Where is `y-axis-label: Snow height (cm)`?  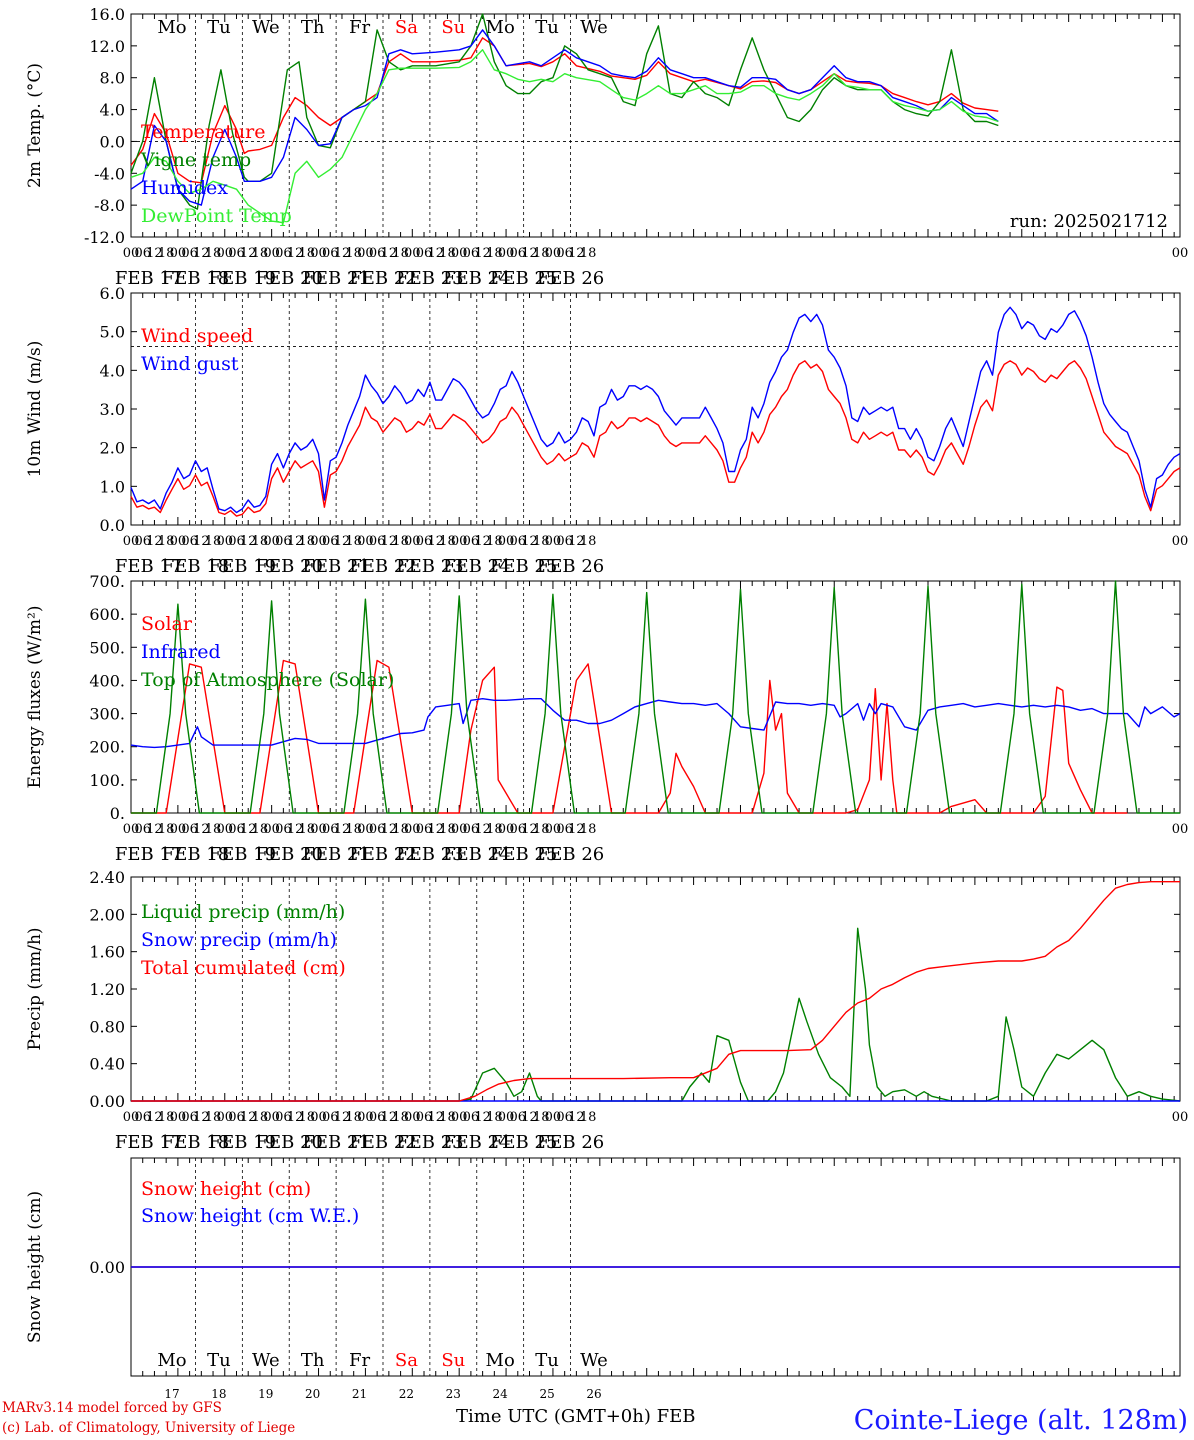
y-axis-label: Snow height (cm) is located at coordinates (35, 1267).